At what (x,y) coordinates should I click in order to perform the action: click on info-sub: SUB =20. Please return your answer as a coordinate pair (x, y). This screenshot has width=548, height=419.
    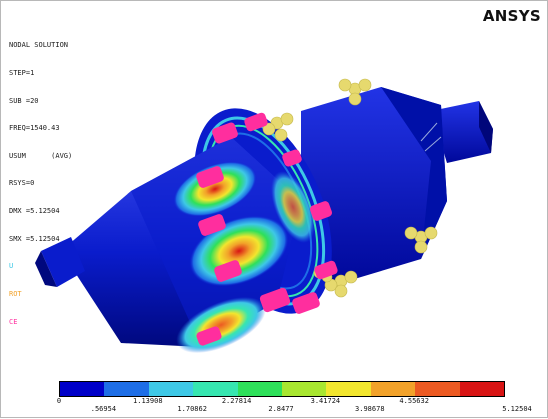
    Looking at the image, I should click on (24, 100).